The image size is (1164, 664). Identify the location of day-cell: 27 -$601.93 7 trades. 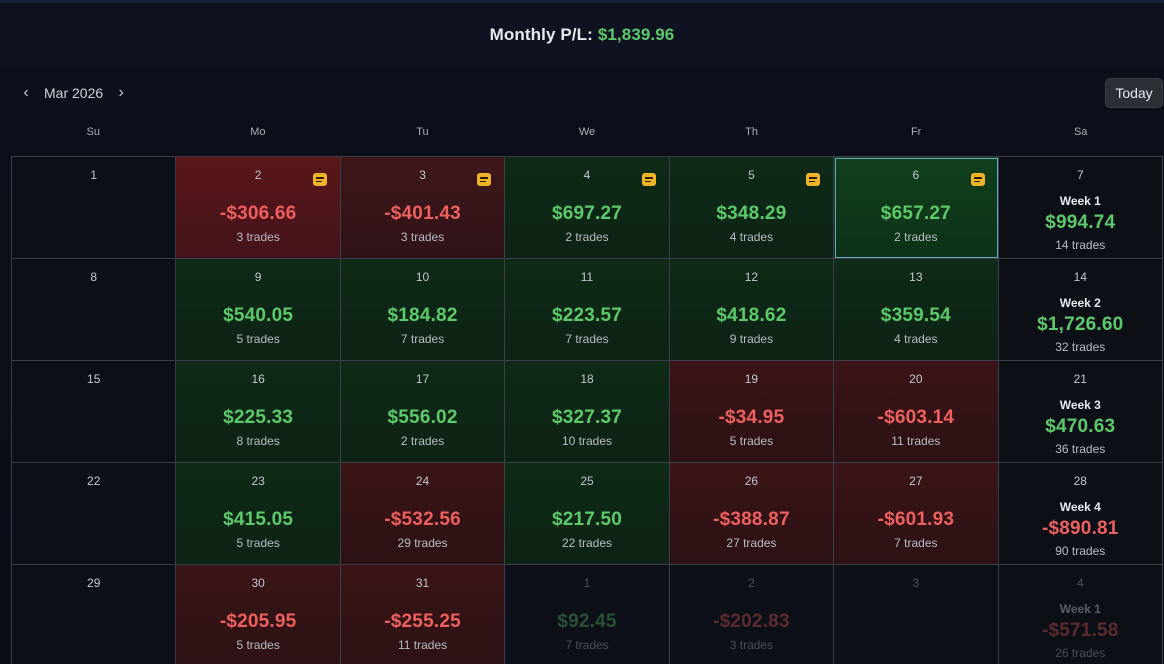
(916, 514).